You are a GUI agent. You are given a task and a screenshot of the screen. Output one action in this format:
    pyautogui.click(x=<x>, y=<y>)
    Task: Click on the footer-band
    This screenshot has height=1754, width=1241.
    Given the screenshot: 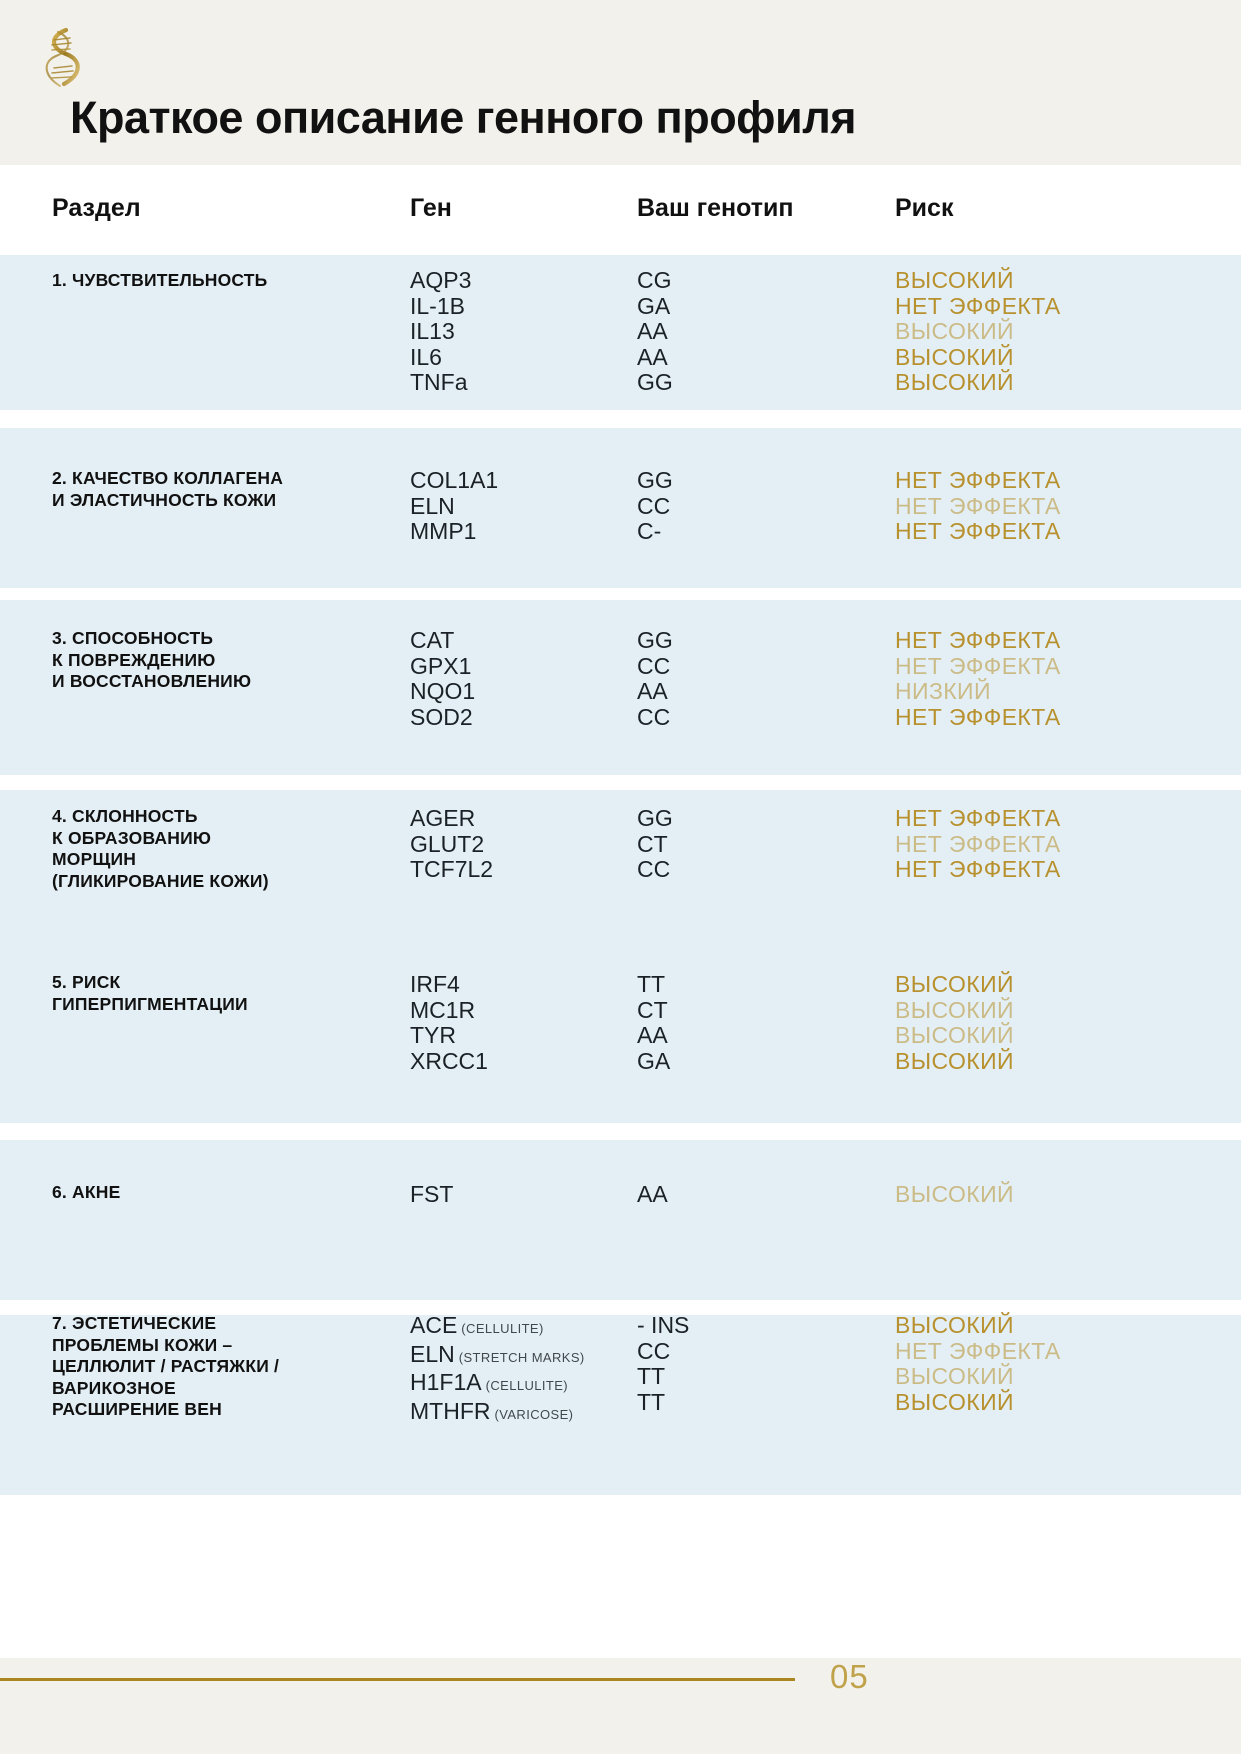 What is the action you would take?
    pyautogui.click(x=620, y=1706)
    